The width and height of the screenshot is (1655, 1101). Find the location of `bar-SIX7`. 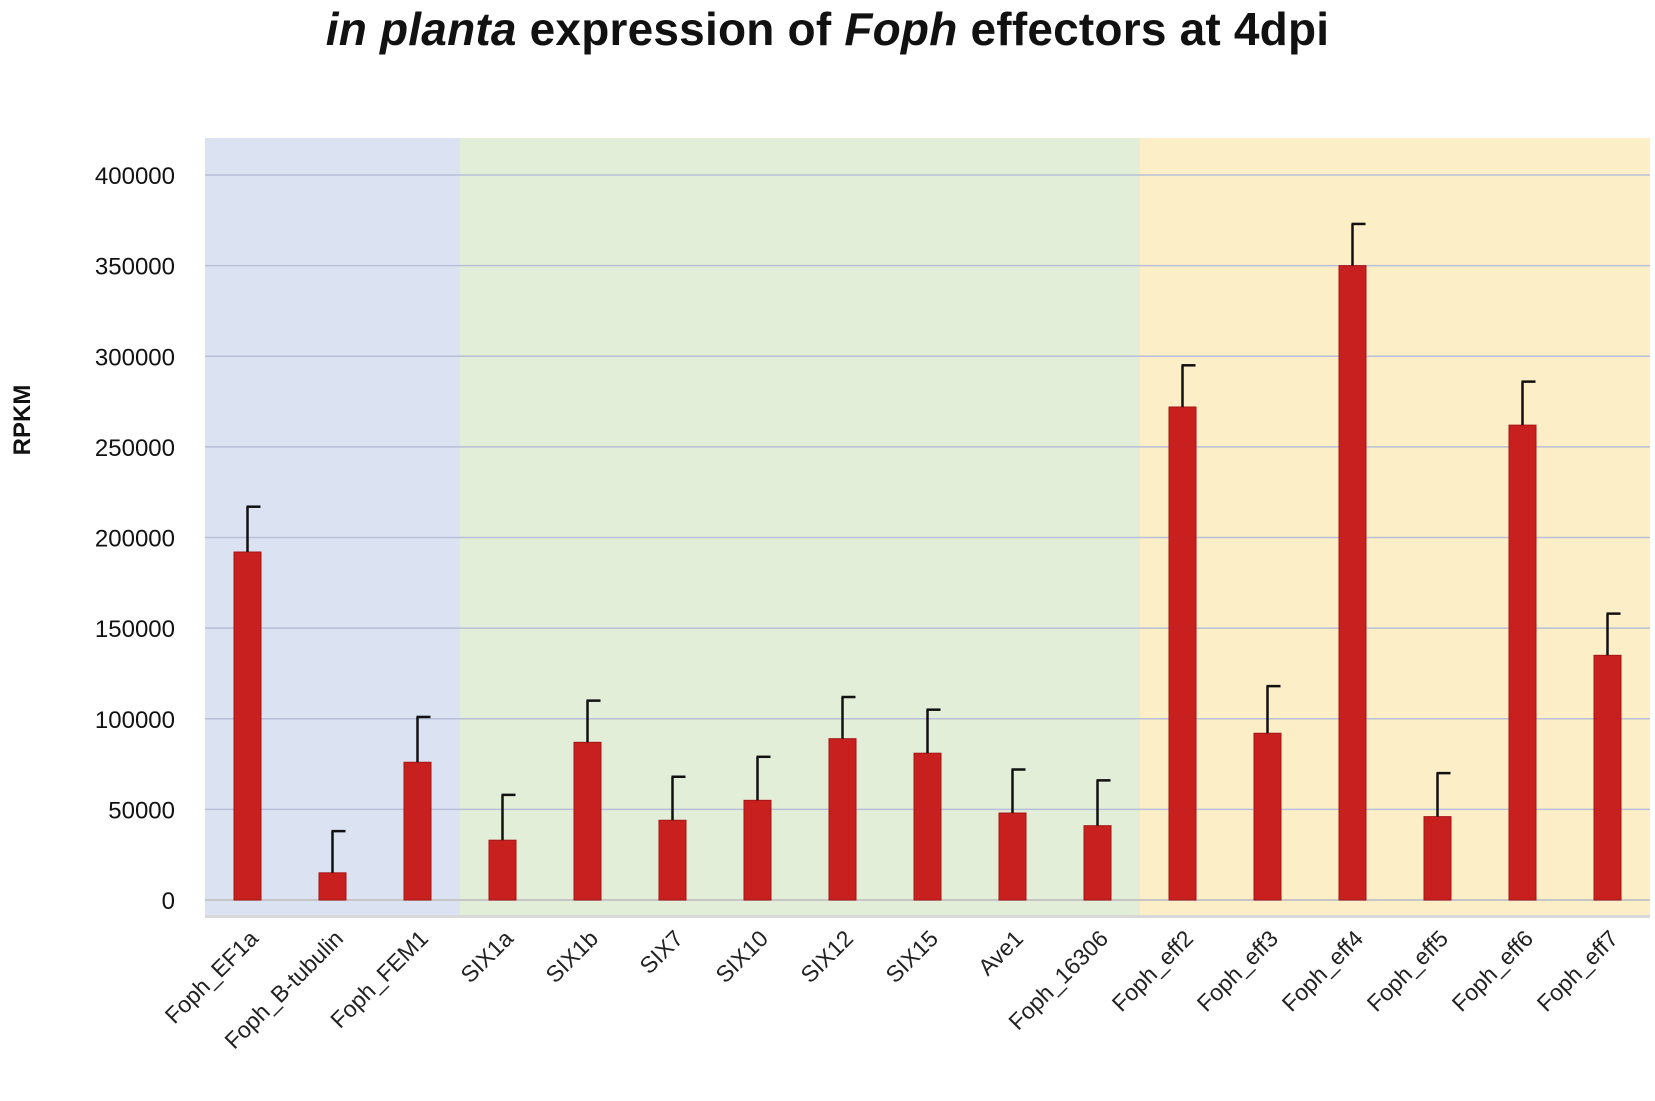

bar-SIX7 is located at coordinates (672, 860).